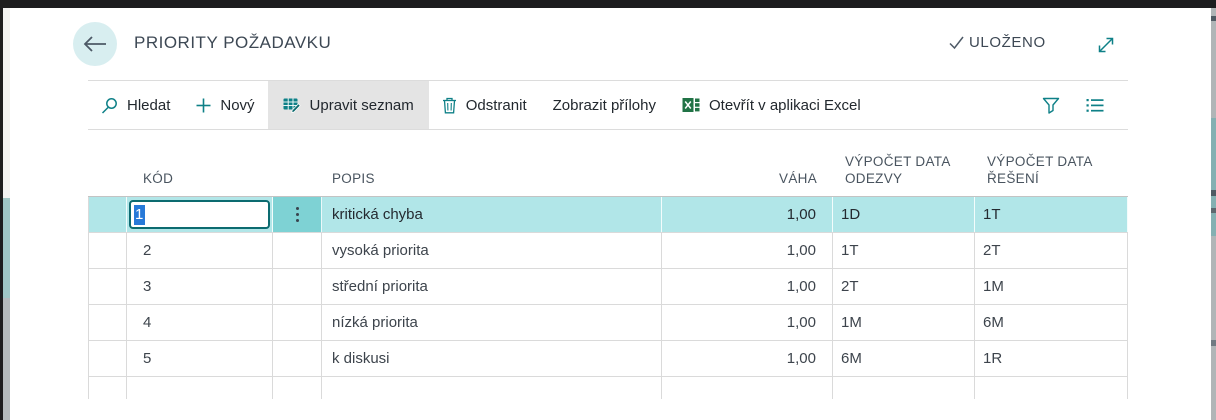 The height and width of the screenshot is (420, 1216). Describe the element at coordinates (1051, 250) in the screenshot. I see `cell-reseni: 2T` at that location.